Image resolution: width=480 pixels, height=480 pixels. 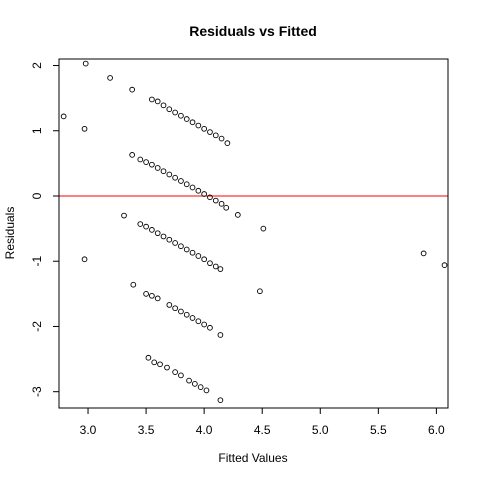 I want to click on y-tick-label: -3, so click(x=37, y=391).